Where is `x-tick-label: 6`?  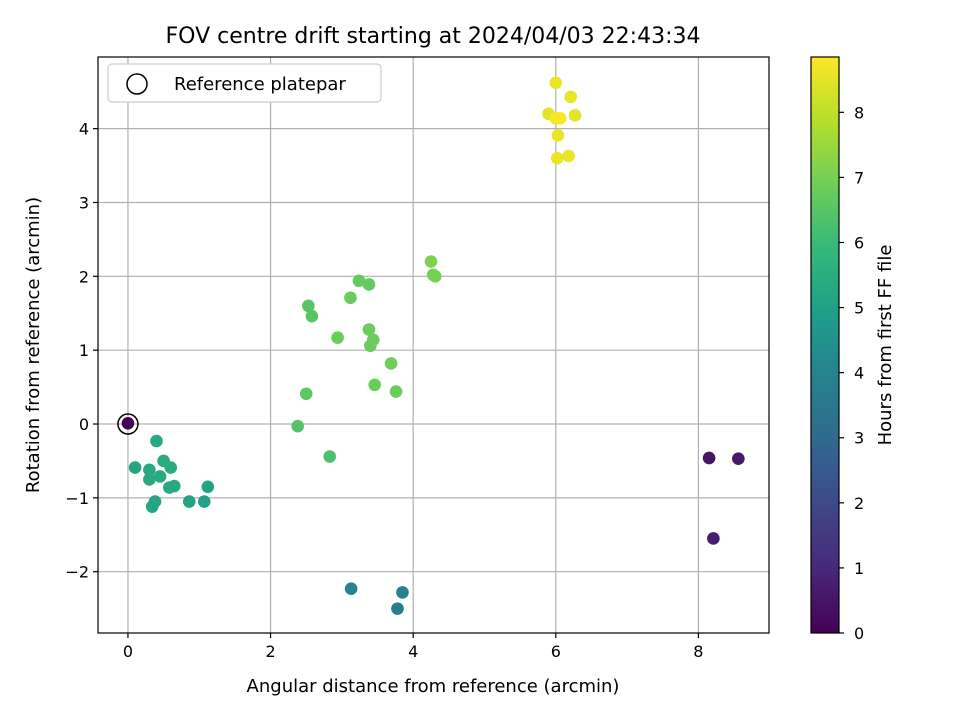 x-tick-label: 6 is located at coordinates (556, 651).